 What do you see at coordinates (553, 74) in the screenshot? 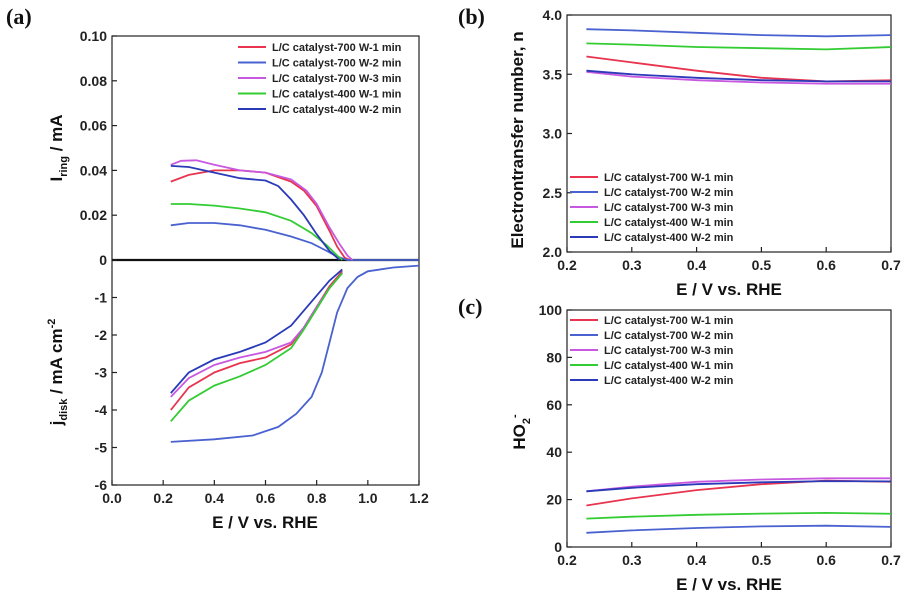
I see `y-tick-label: 3.5` at bounding box center [553, 74].